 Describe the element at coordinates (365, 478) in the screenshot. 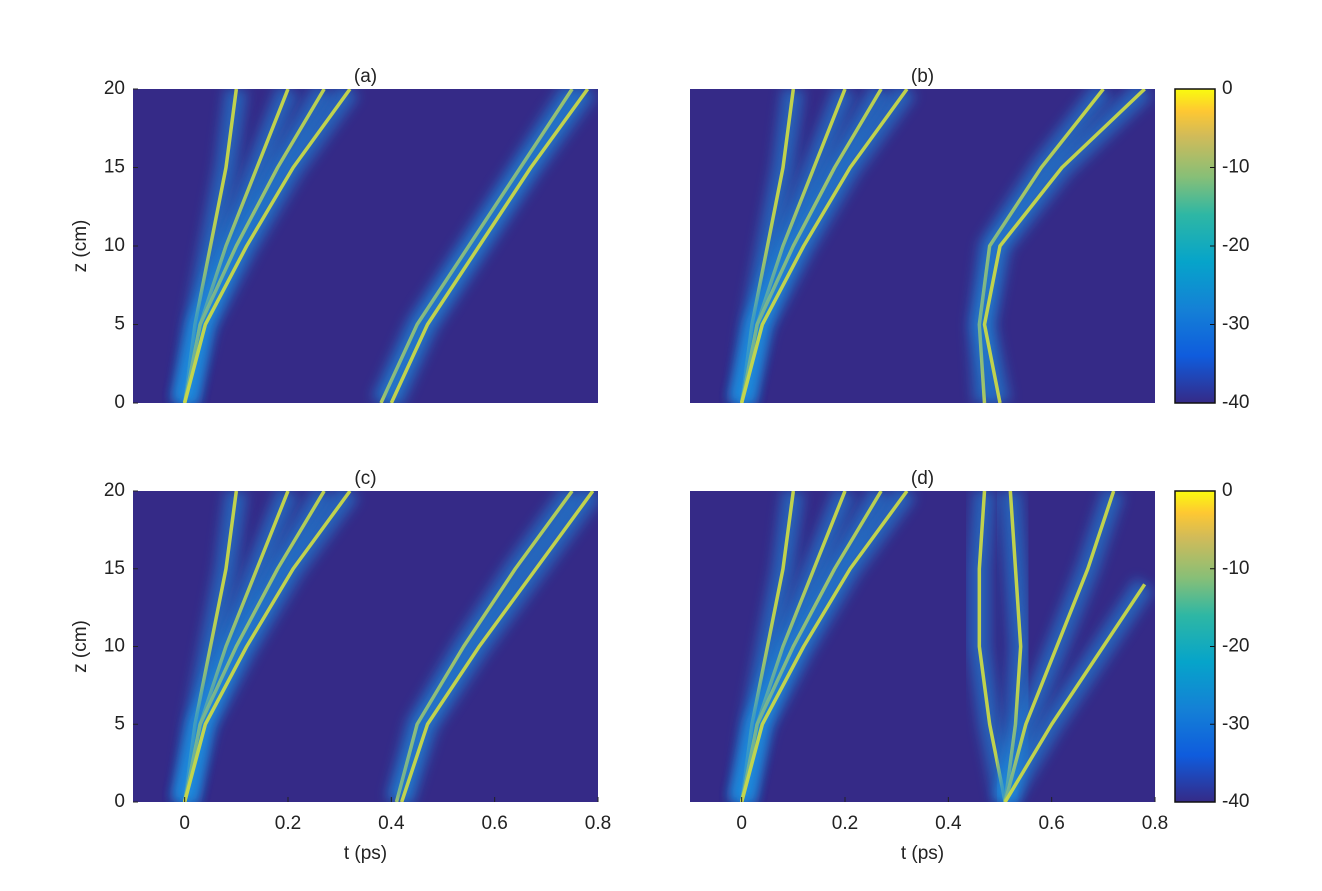

I see `panel-title: (c)` at that location.